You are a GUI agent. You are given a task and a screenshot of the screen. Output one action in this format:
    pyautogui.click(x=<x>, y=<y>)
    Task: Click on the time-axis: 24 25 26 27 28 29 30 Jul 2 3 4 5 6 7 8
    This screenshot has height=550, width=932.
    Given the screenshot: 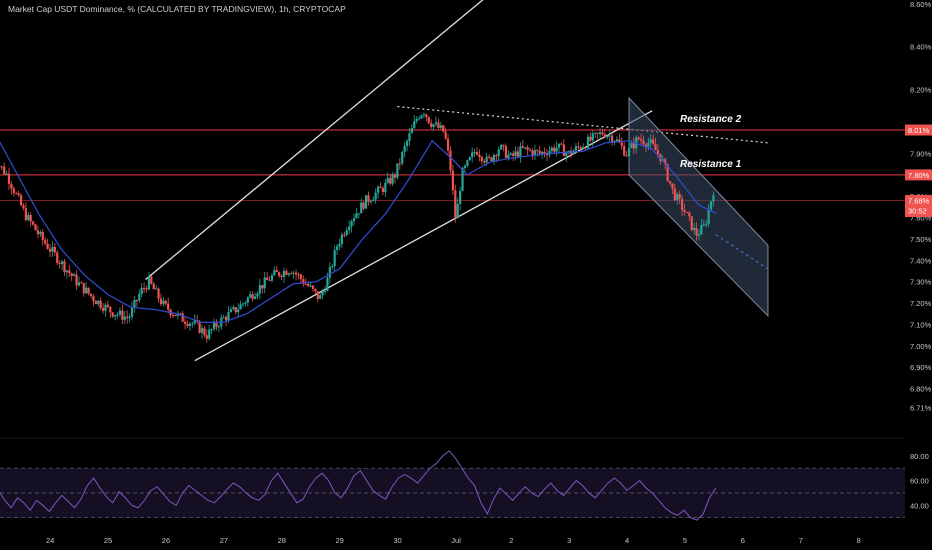 What is the action you would take?
    pyautogui.click(x=453, y=540)
    